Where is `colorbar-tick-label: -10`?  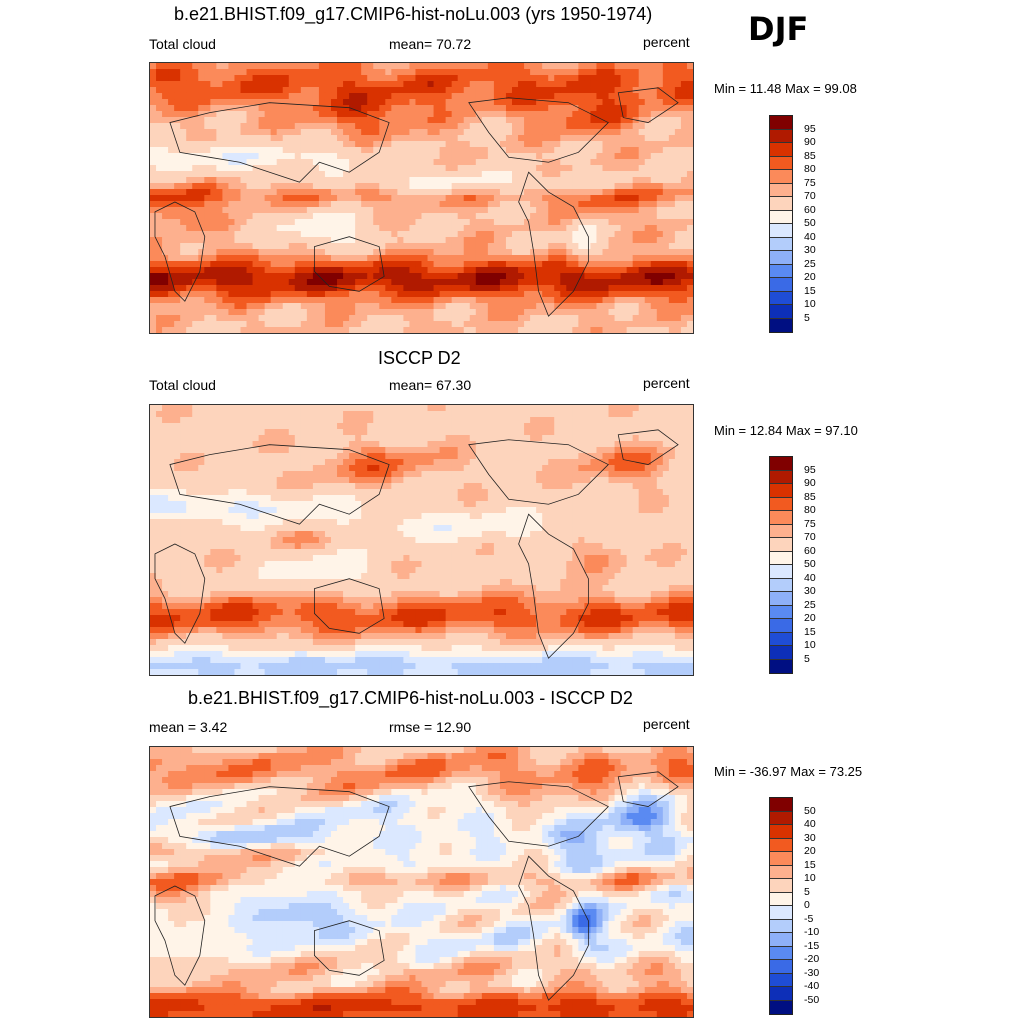
colorbar-tick-label: -10 is located at coordinates (812, 932).